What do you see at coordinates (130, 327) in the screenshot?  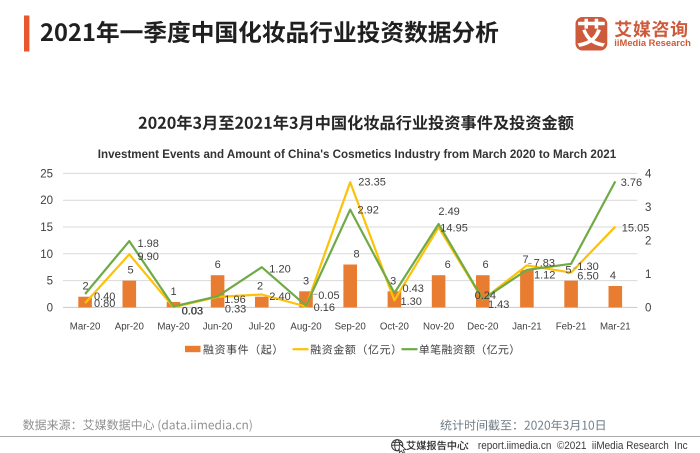 I see `svg-text: Apr-20` at bounding box center [130, 327].